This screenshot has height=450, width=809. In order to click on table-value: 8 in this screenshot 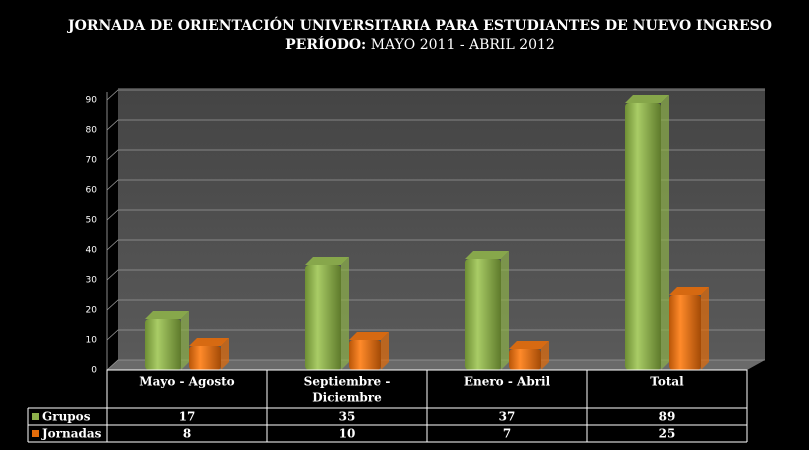, I will do `click(187, 434)`.